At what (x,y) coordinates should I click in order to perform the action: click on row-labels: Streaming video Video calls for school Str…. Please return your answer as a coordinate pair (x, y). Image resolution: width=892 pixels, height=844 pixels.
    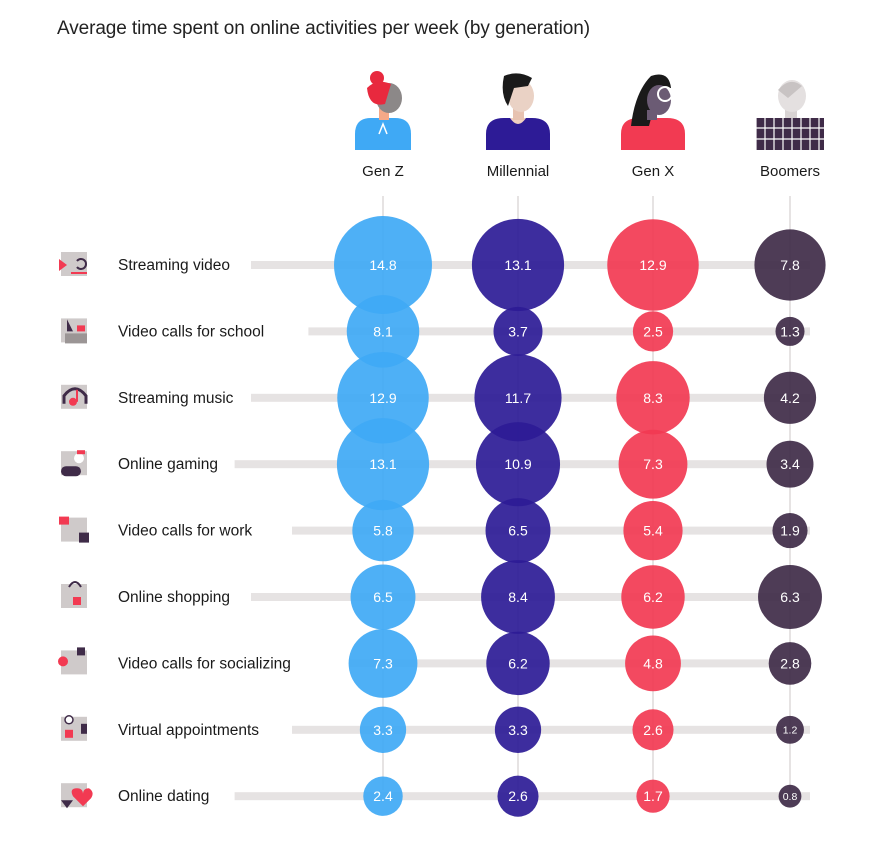
    Looking at the image, I should click on (204, 531).